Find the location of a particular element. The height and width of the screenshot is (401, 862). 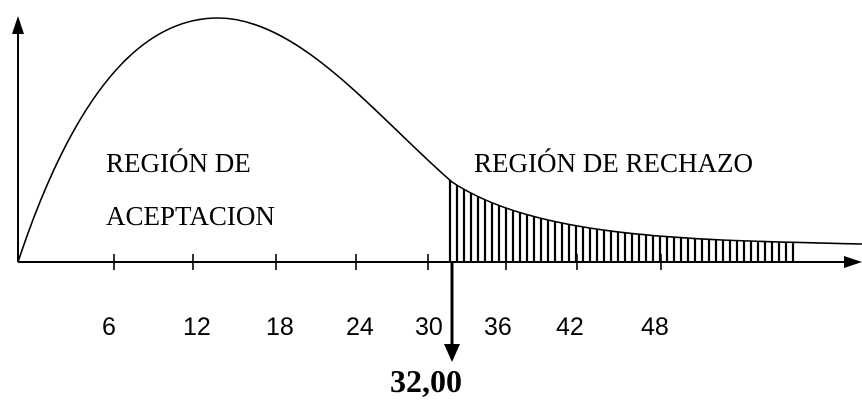

acceptance-region-label-line1: REGIÓN DE is located at coordinates (178, 163).